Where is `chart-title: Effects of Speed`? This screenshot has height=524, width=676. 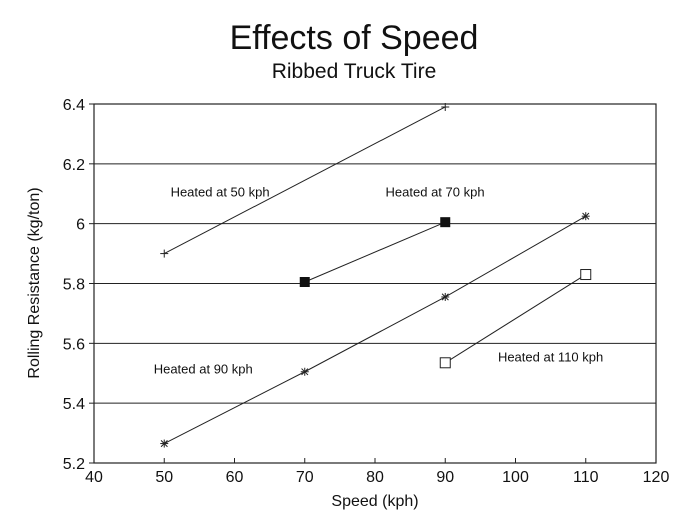
chart-title: Effects of Speed is located at coordinates (354, 38).